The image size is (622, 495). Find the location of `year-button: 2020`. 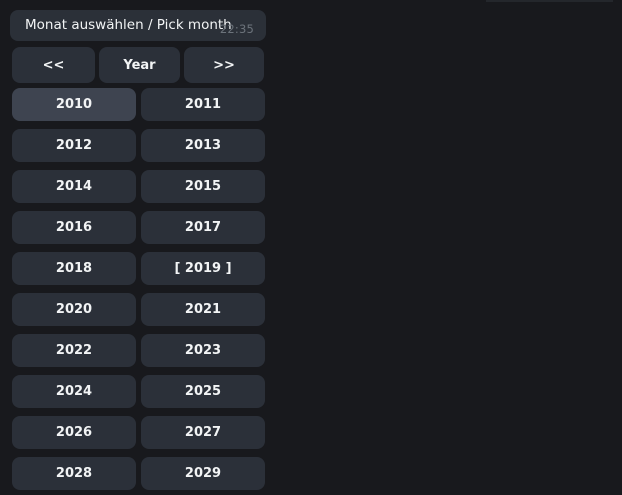

year-button: 2020 is located at coordinates (74, 309).